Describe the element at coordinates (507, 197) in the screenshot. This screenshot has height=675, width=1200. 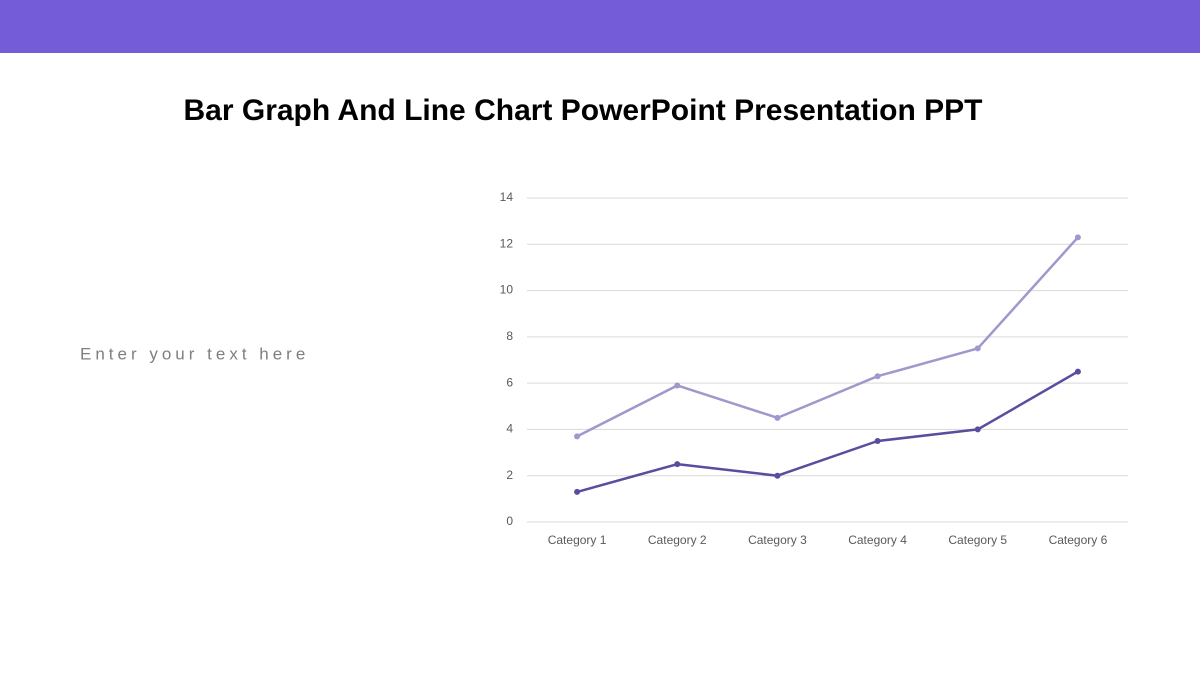
I see `y-tick-label: 14` at that location.